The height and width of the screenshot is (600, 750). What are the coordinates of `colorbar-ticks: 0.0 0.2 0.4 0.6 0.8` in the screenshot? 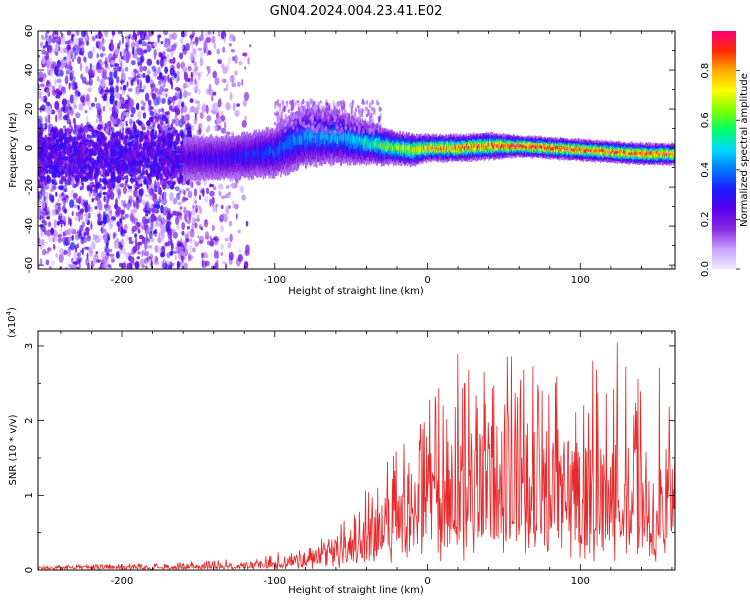 It's located at (720, 170).